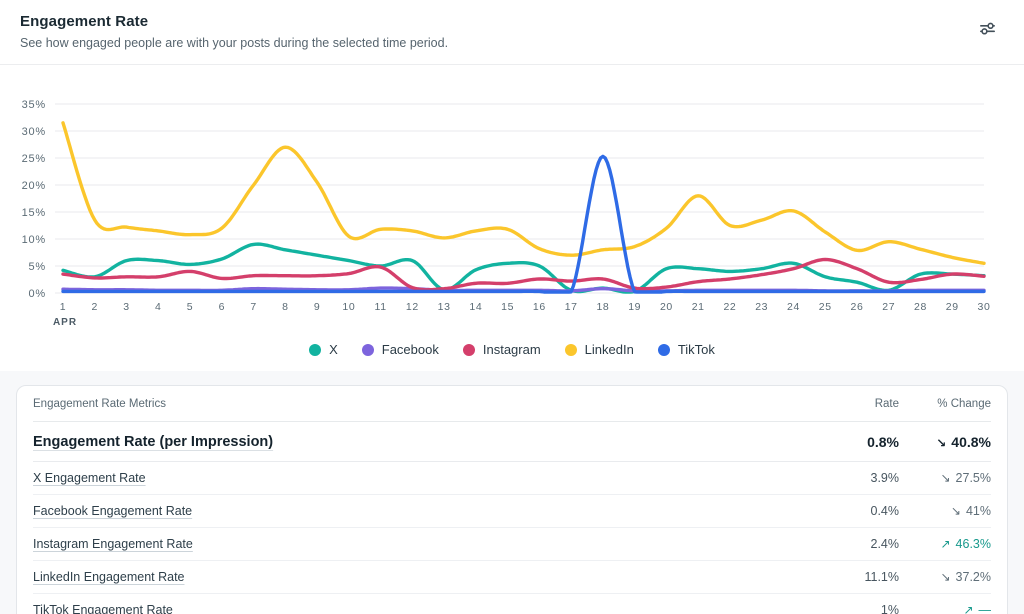  I want to click on metric-change: ↘ 40.8%, so click(945, 442).